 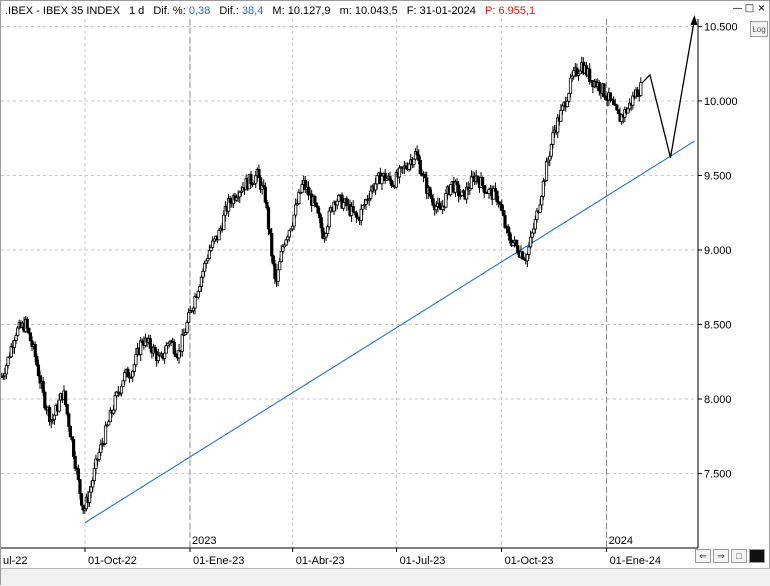 What do you see at coordinates (669, 86) in the screenshot?
I see `projection-layer` at bounding box center [669, 86].